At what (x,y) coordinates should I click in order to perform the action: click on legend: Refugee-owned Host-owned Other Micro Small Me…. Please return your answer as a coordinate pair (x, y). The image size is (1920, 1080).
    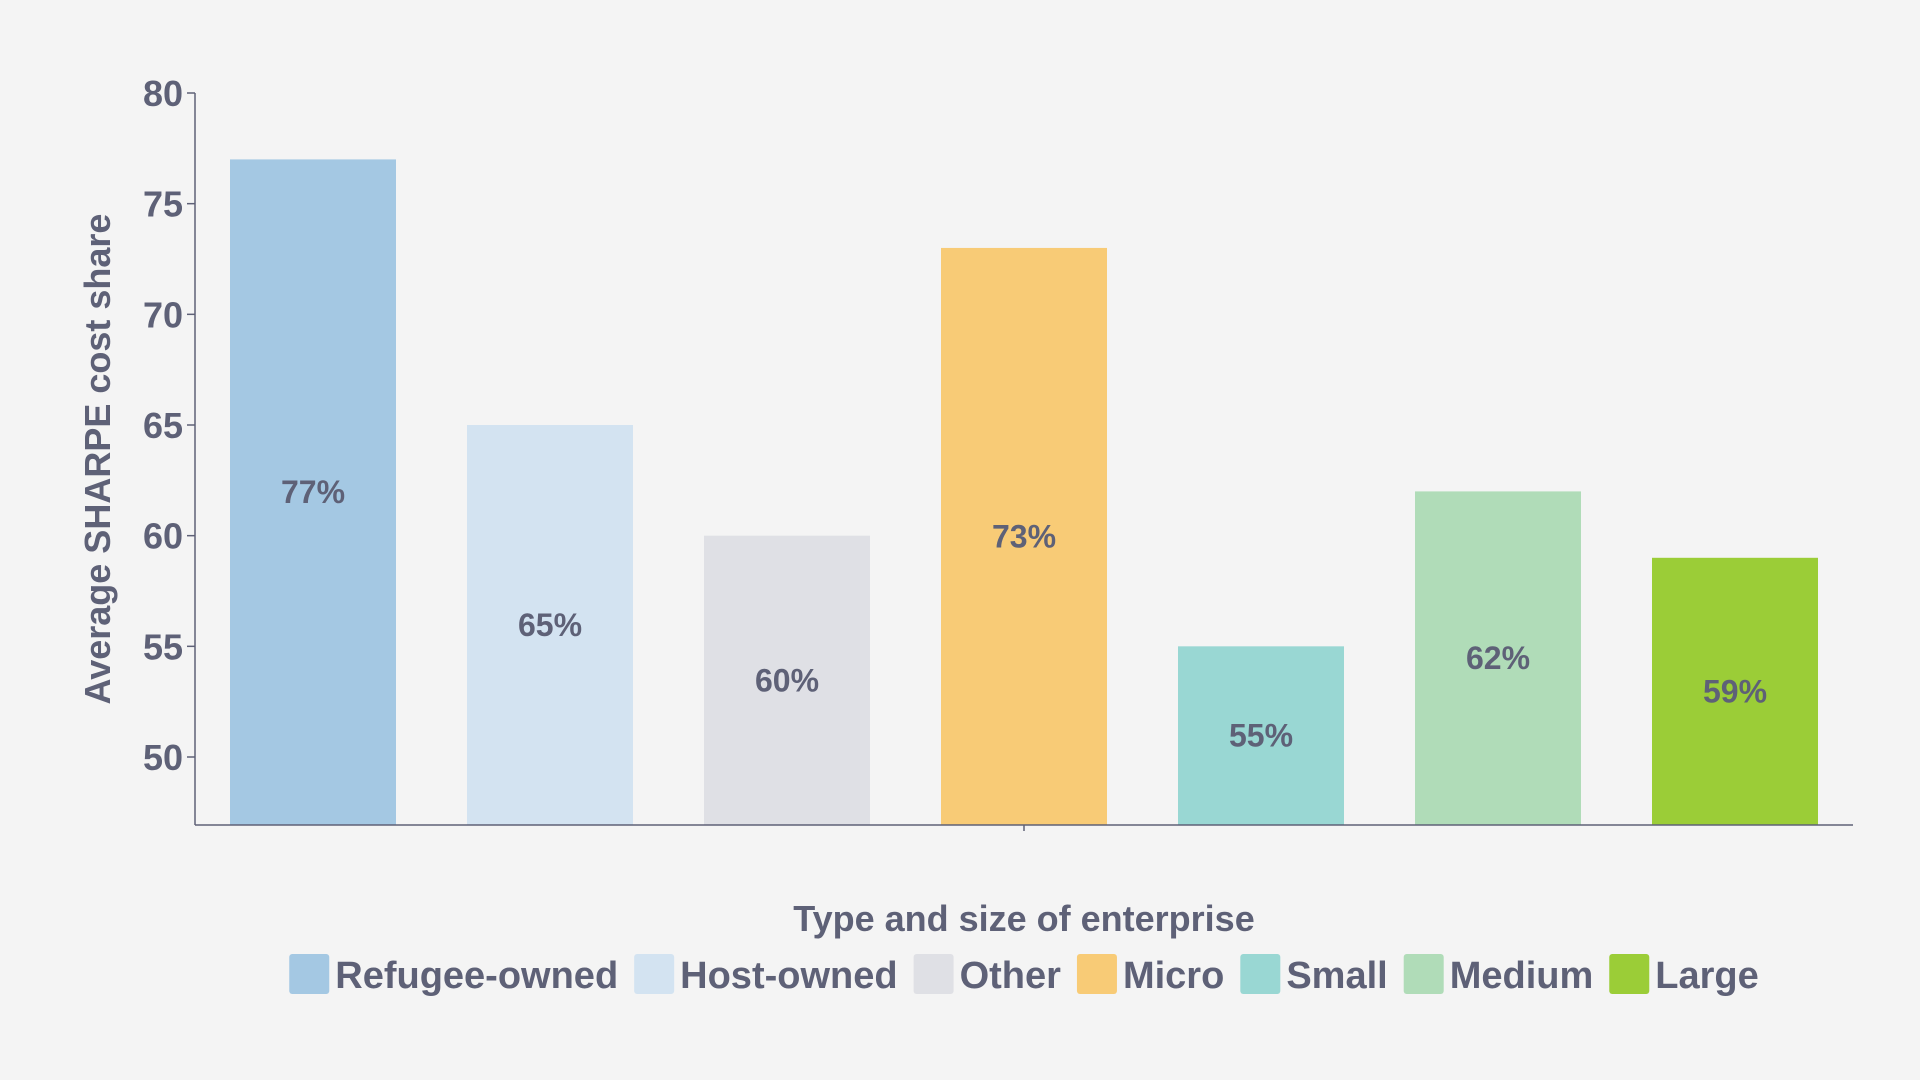
    Looking at the image, I should click on (1024, 975).